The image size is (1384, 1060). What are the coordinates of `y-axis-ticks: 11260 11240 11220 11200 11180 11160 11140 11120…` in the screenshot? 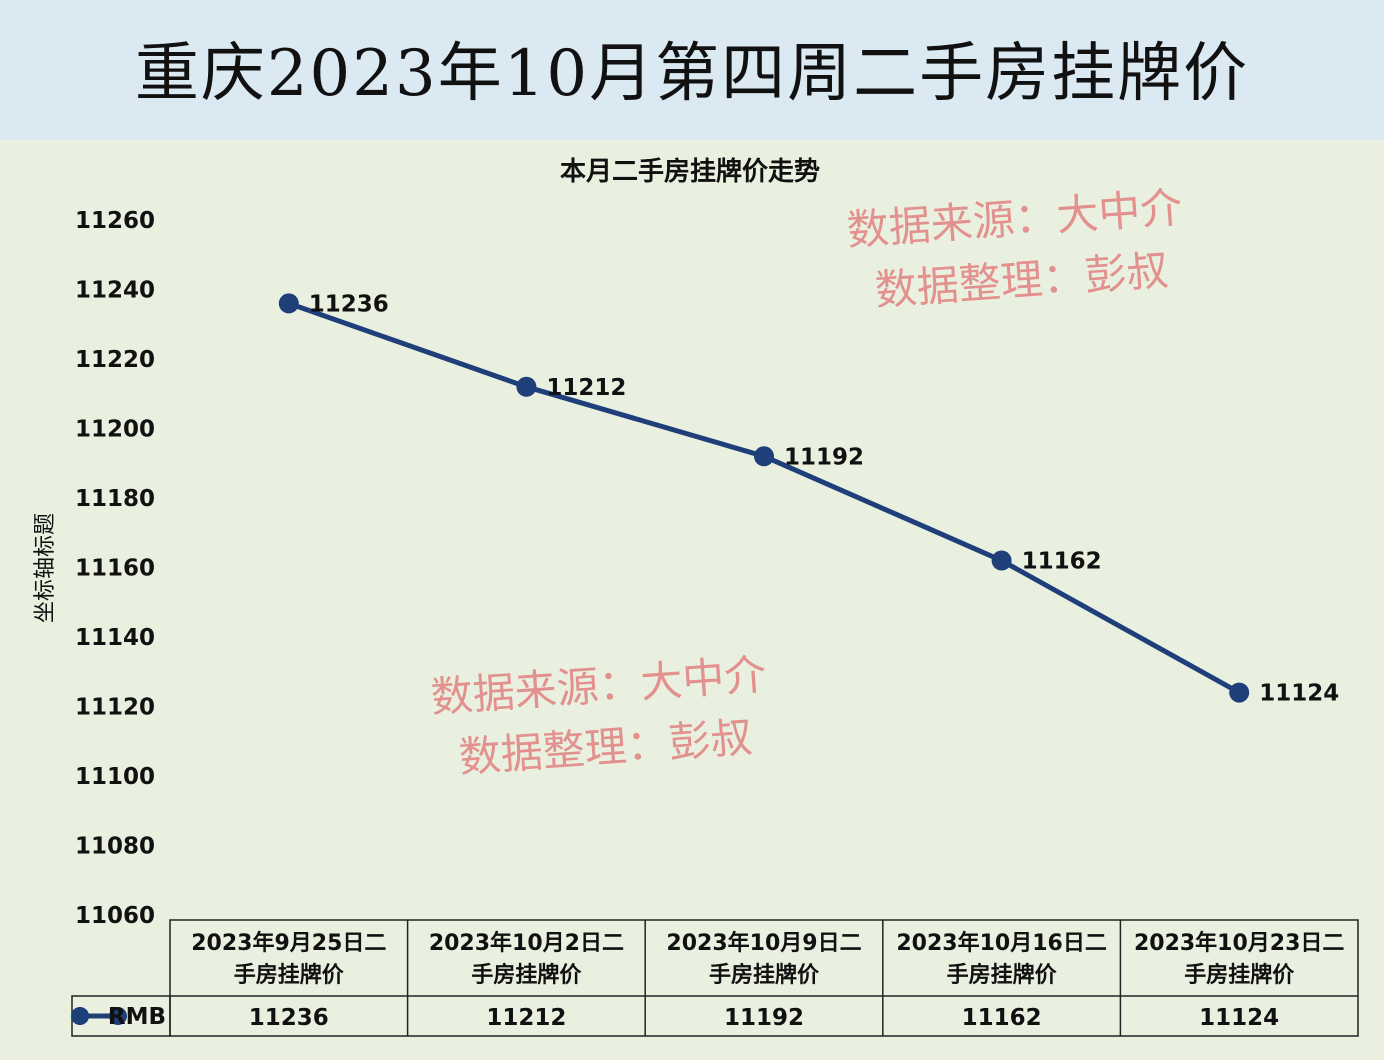 It's located at (115, 568).